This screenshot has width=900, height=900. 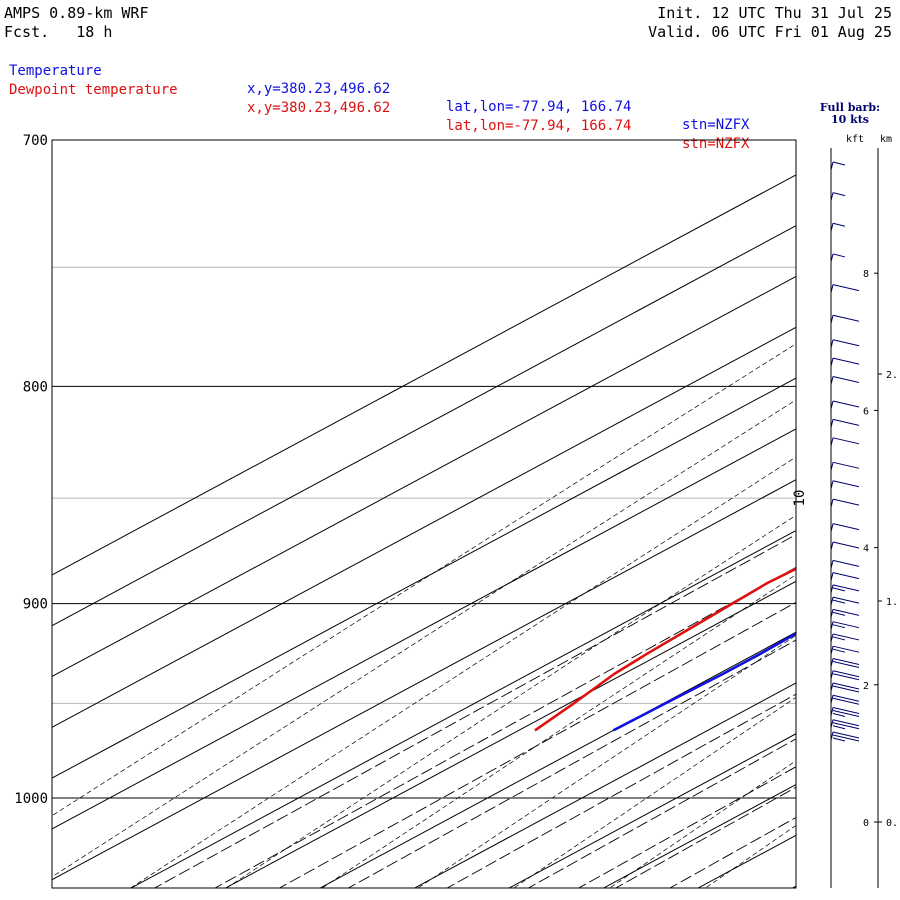 What do you see at coordinates (866, 686) in the screenshot?
I see `kft-tick-label: 2` at bounding box center [866, 686].